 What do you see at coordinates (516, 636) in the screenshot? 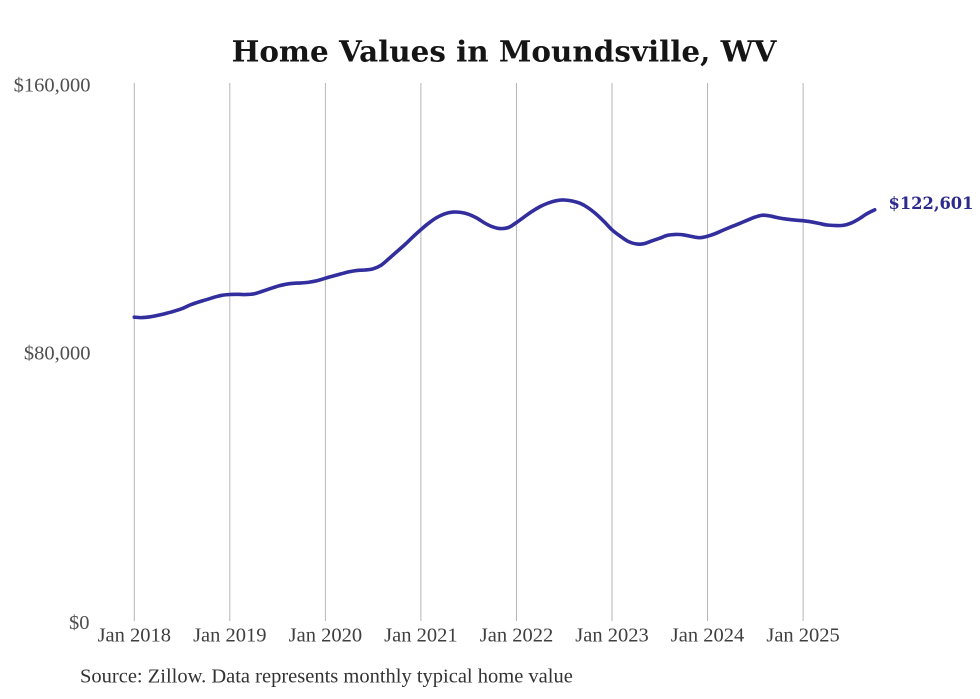
I see `svg-text: Jan 2022` at bounding box center [516, 636].